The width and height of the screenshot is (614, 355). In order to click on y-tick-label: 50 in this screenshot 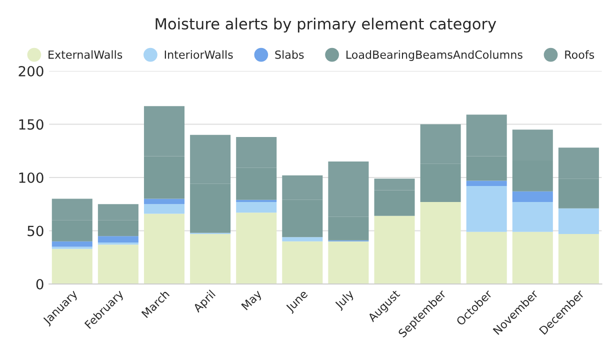, I will do `click(36, 231)`.